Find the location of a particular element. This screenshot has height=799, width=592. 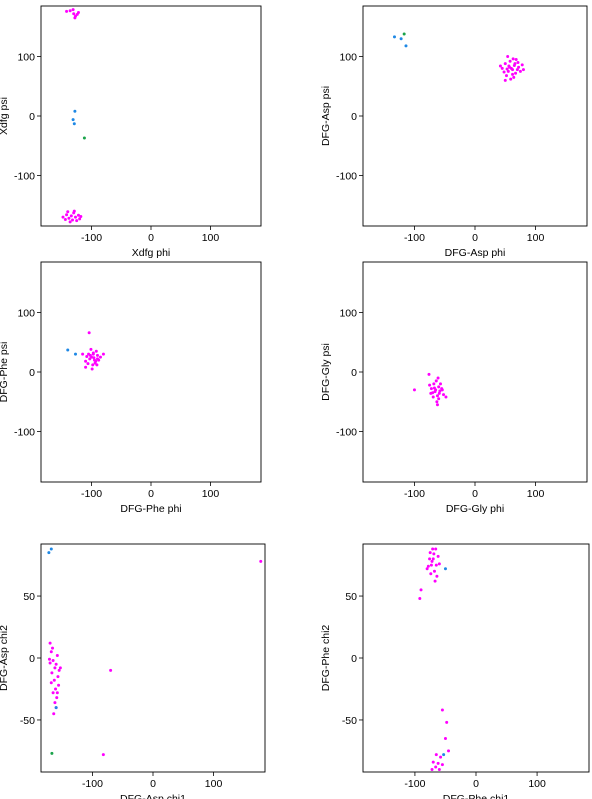

x-tick-label: -100 is located at coordinates (414, 238).